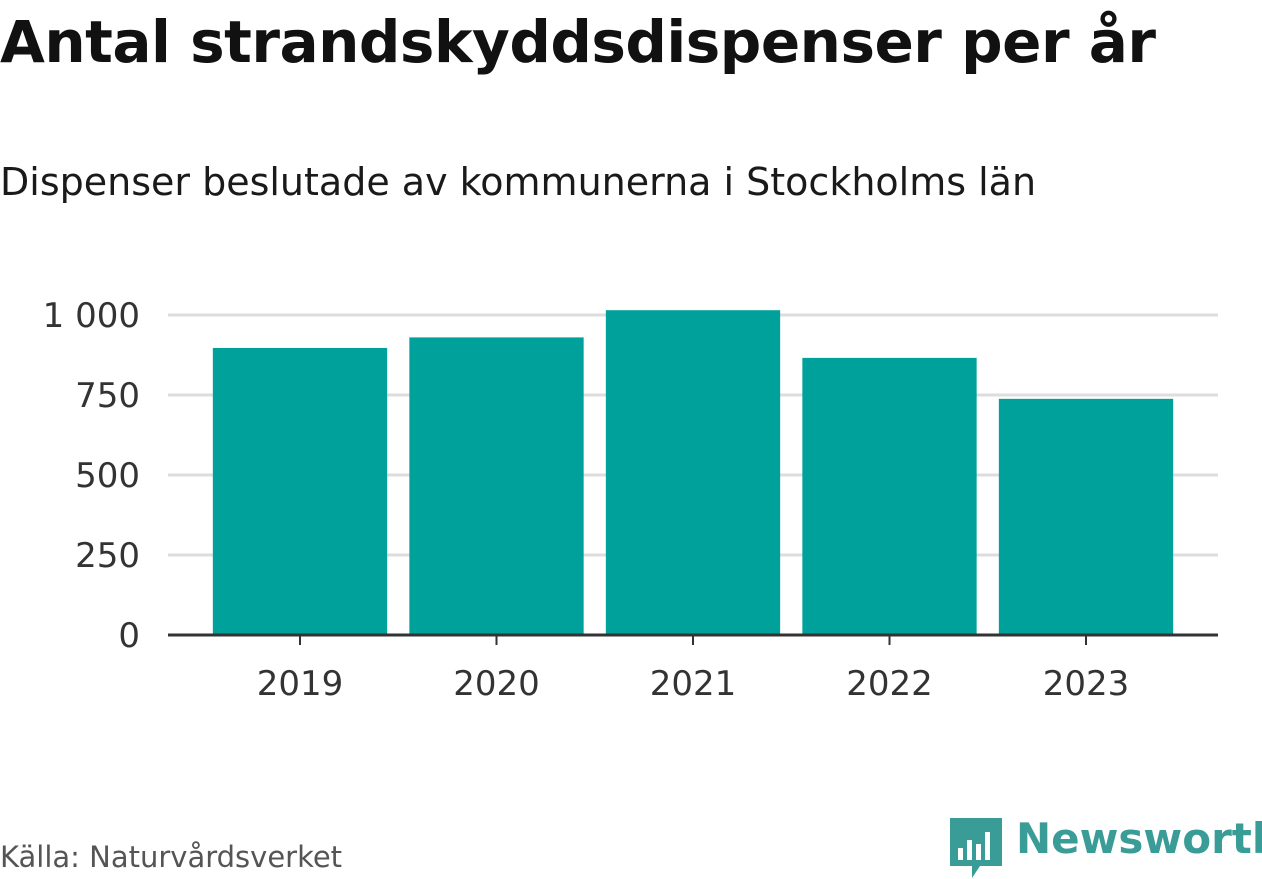 The width and height of the screenshot is (1262, 879). I want to click on bar-2021, so click(693, 472).